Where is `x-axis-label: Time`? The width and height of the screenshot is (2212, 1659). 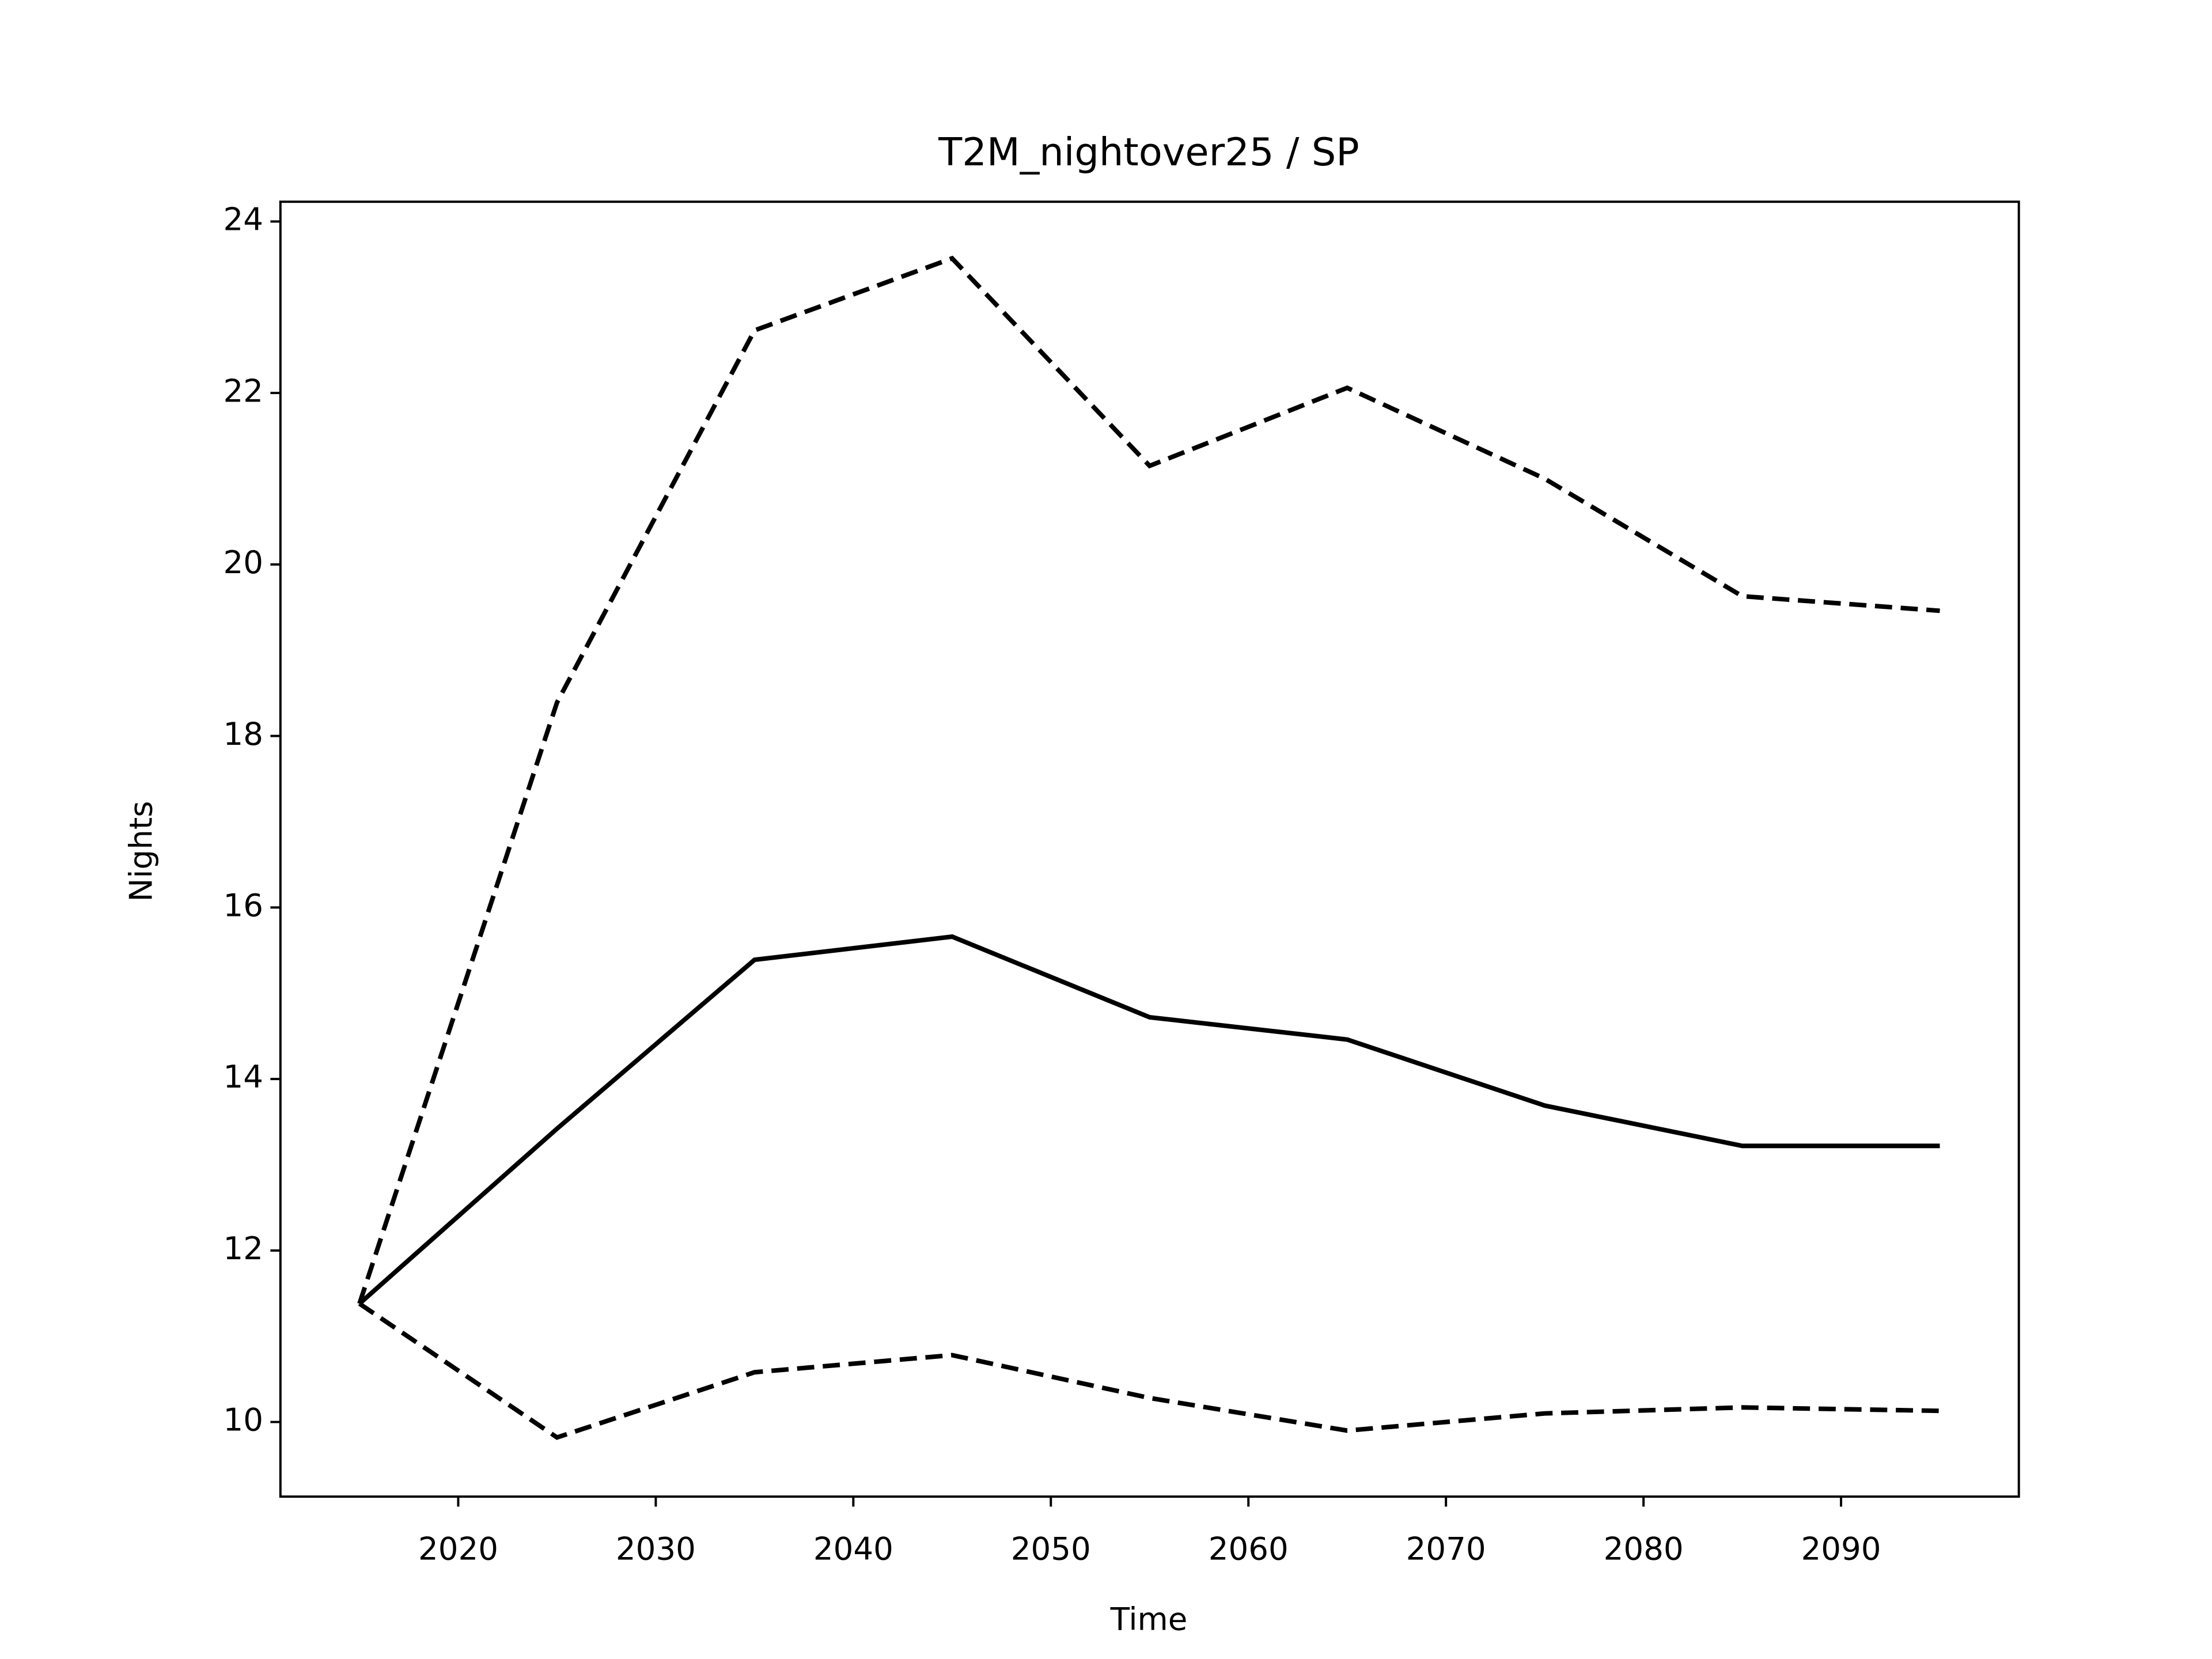
x-axis-label: Time is located at coordinates (1149, 1618).